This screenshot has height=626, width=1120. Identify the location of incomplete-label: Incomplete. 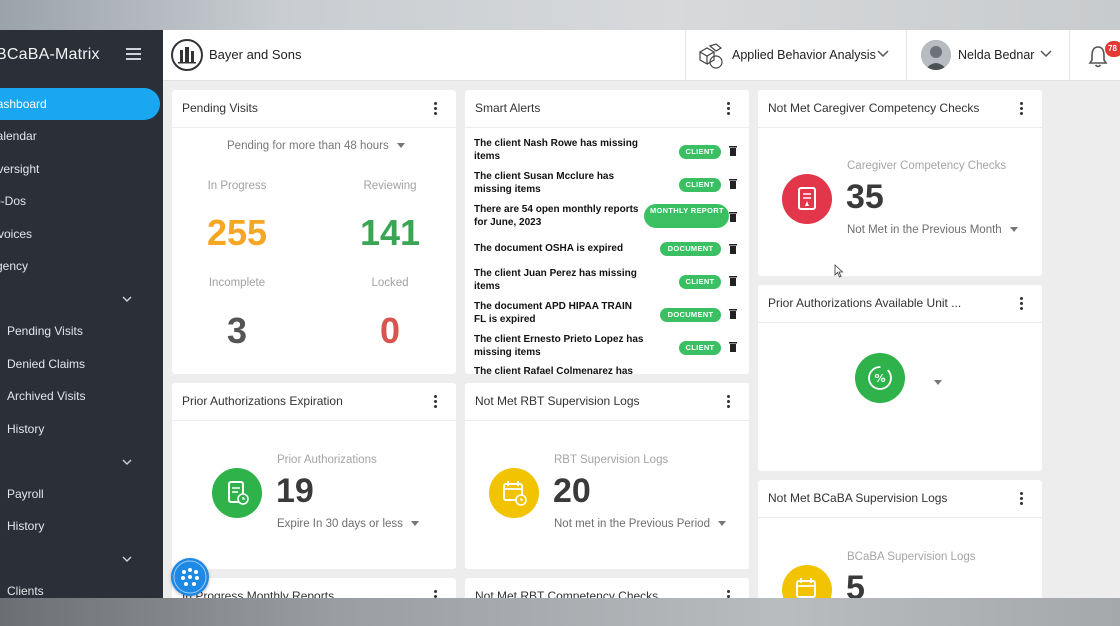
(237, 283).